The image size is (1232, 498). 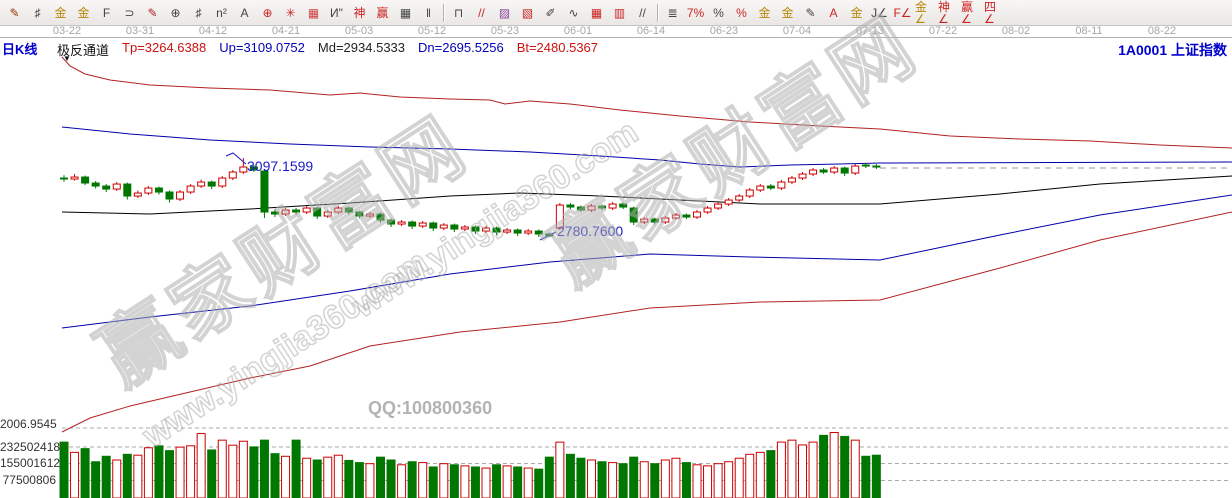 What do you see at coordinates (213, 31) in the screenshot?
I see `date-tick-label: 04-12` at bounding box center [213, 31].